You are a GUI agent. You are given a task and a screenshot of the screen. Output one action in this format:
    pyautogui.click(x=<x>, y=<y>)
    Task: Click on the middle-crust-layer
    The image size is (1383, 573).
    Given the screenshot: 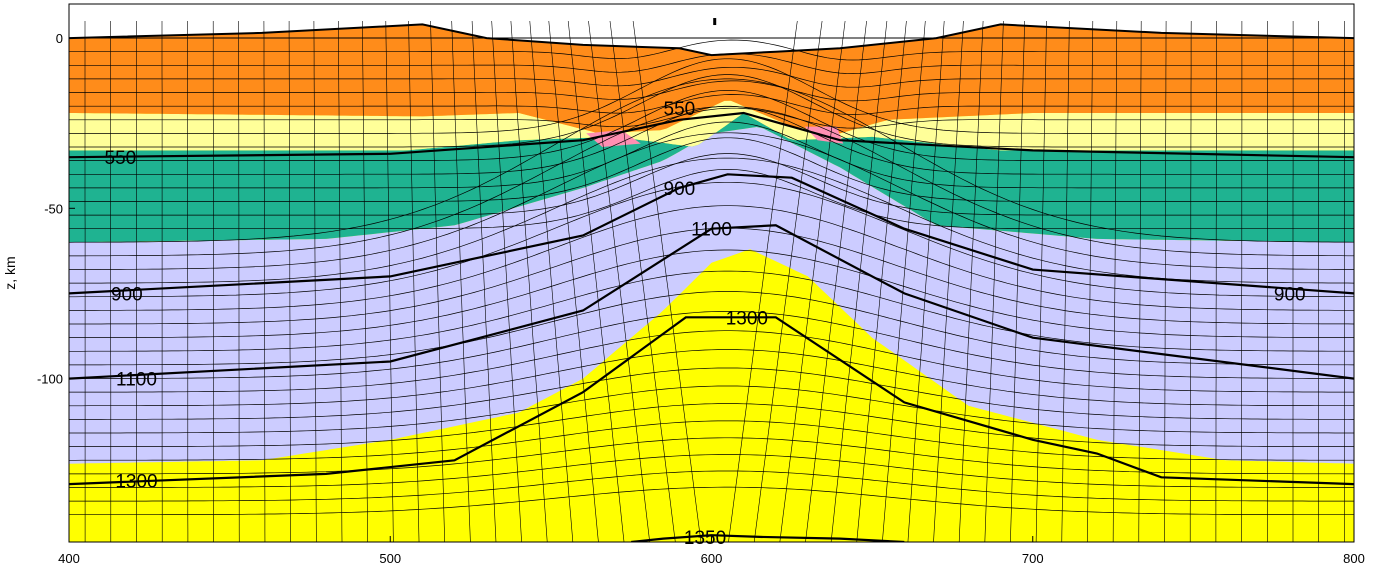 What is the action you would take?
    pyautogui.click(x=711, y=125)
    